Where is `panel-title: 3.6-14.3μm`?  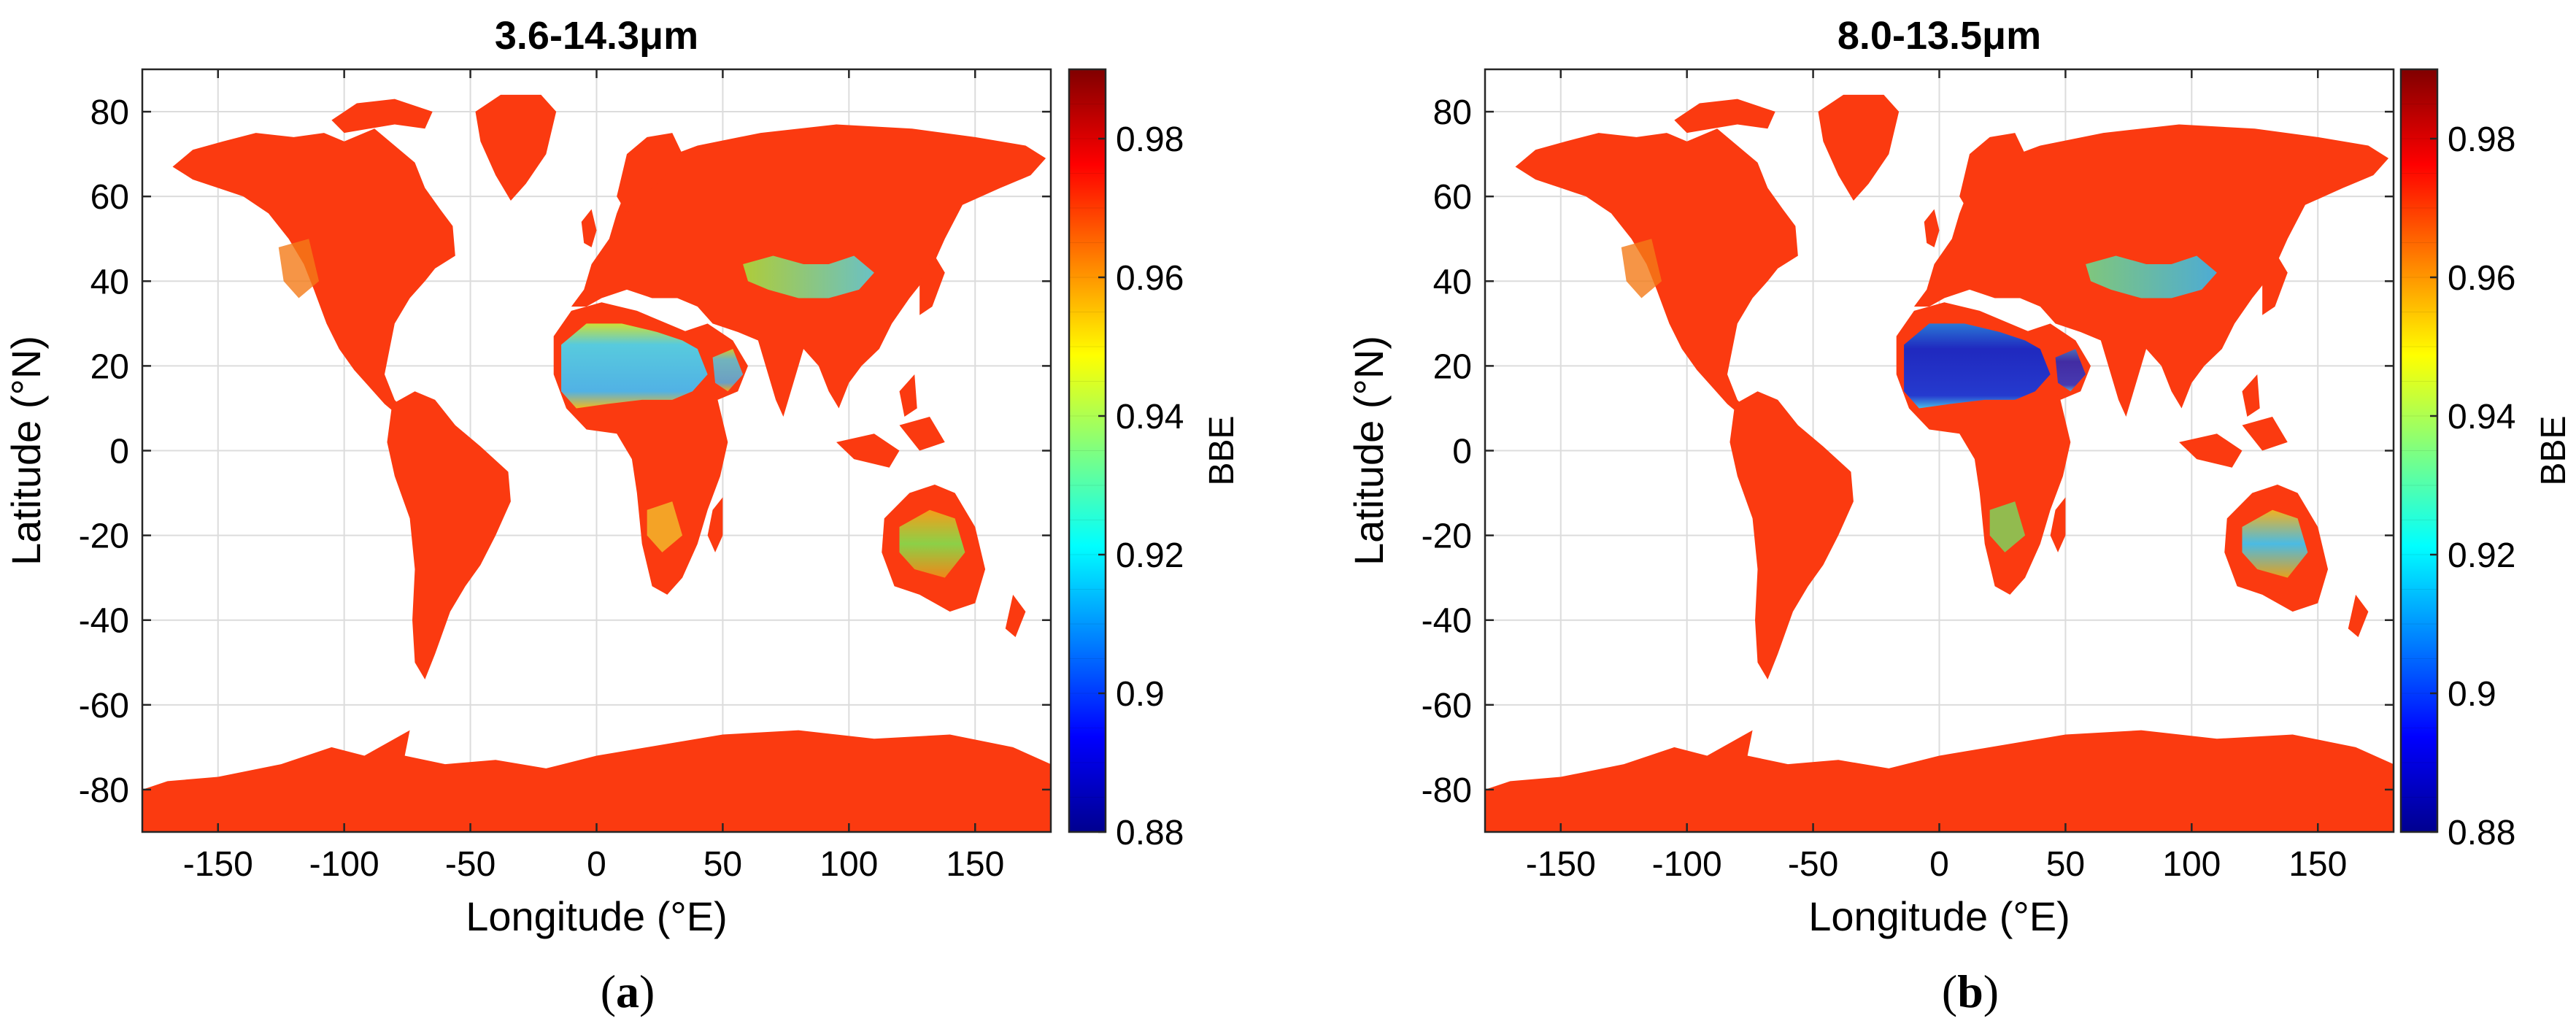 panel-title: 3.6-14.3μm is located at coordinates (596, 36).